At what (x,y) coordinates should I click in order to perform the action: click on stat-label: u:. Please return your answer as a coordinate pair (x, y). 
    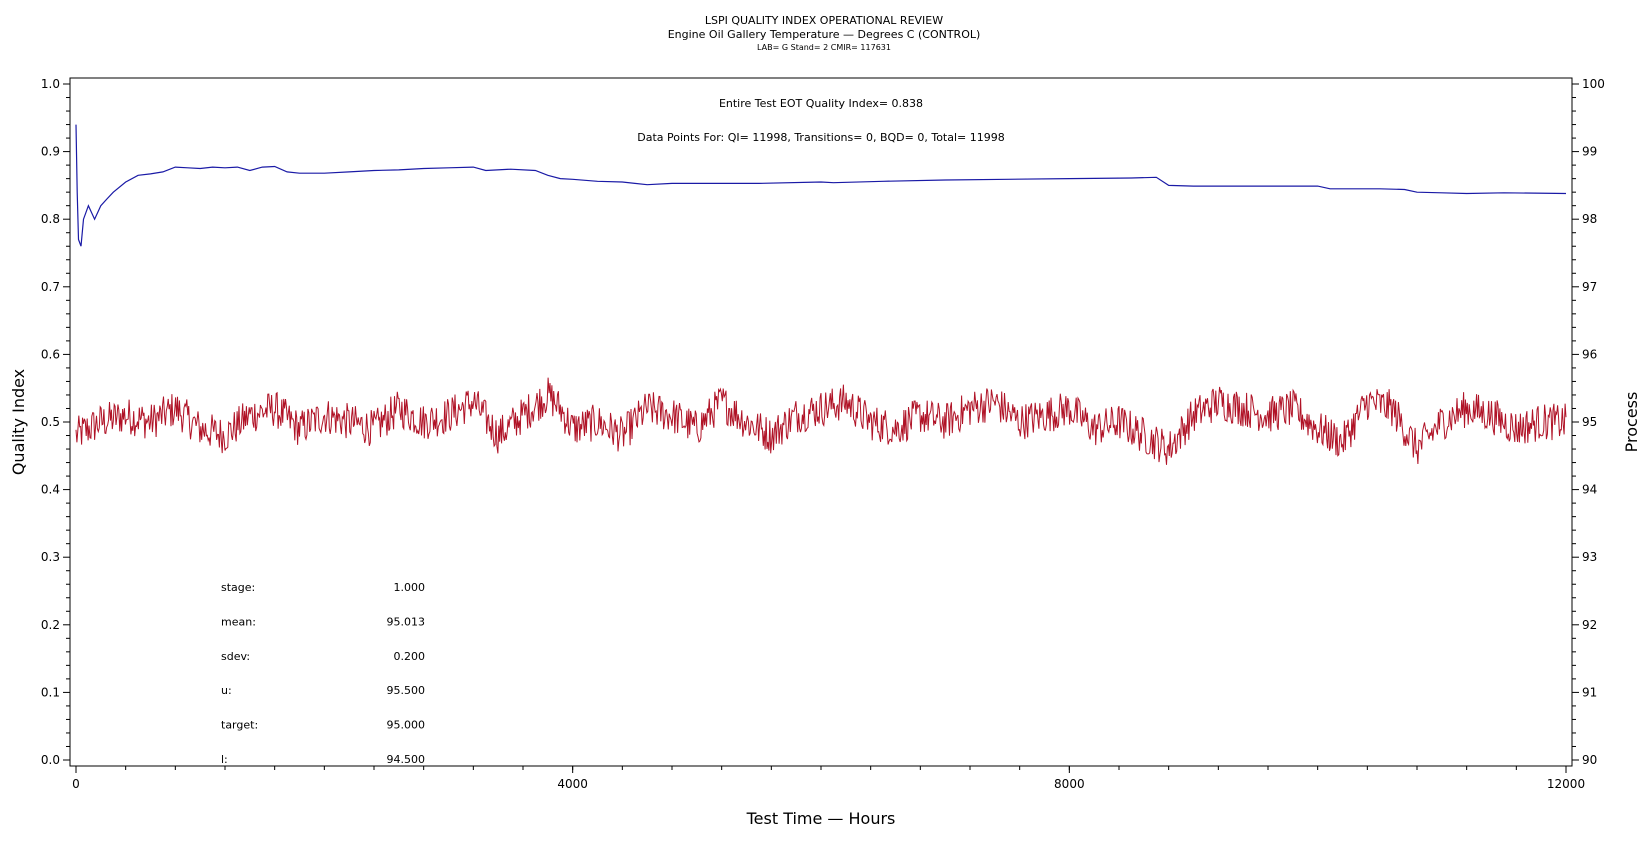
    Looking at the image, I should click on (226, 690).